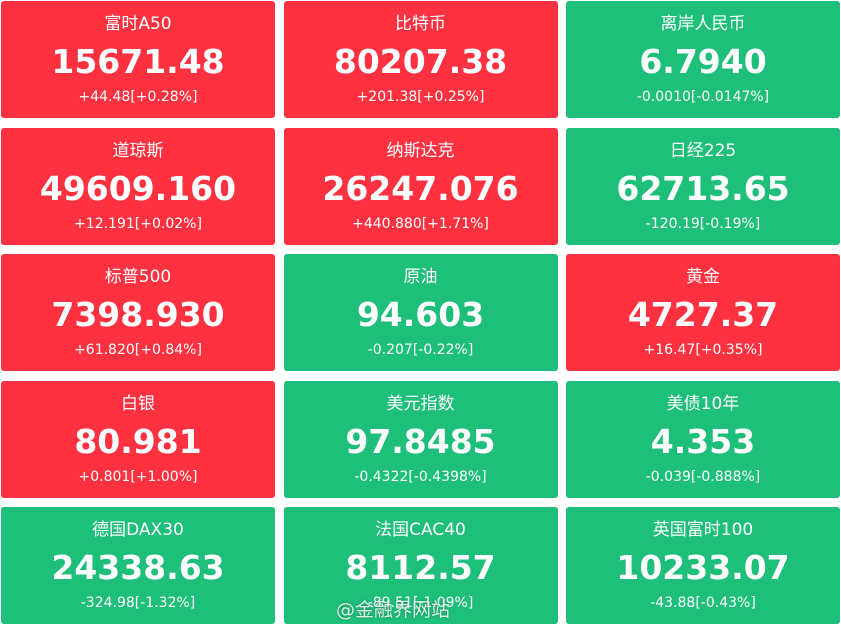 The width and height of the screenshot is (841, 629). I want to click on quote-tile: 富时A50 15671.48 +44.48[+0.28%], so click(138, 59).